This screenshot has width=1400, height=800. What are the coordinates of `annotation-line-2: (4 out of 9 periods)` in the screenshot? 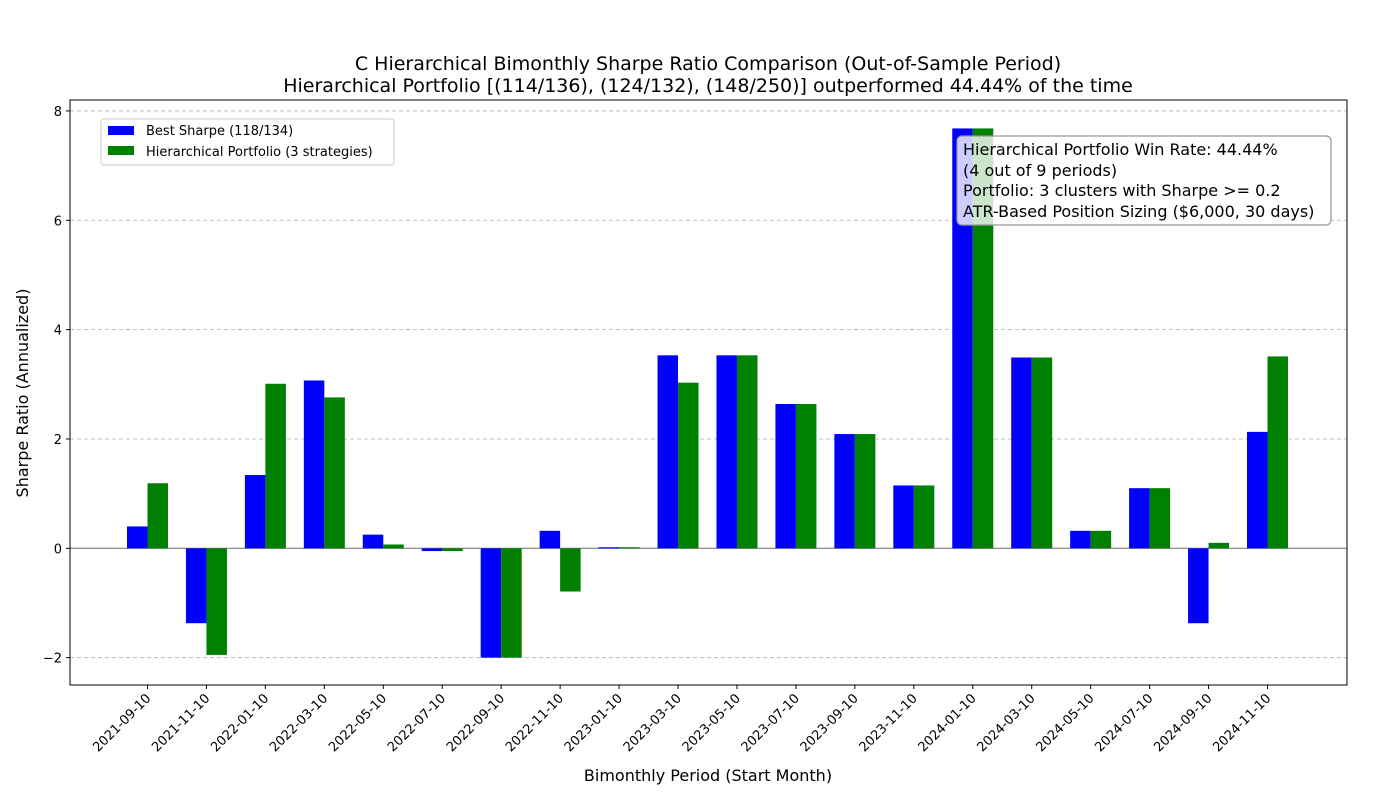 It's located at (1040, 170).